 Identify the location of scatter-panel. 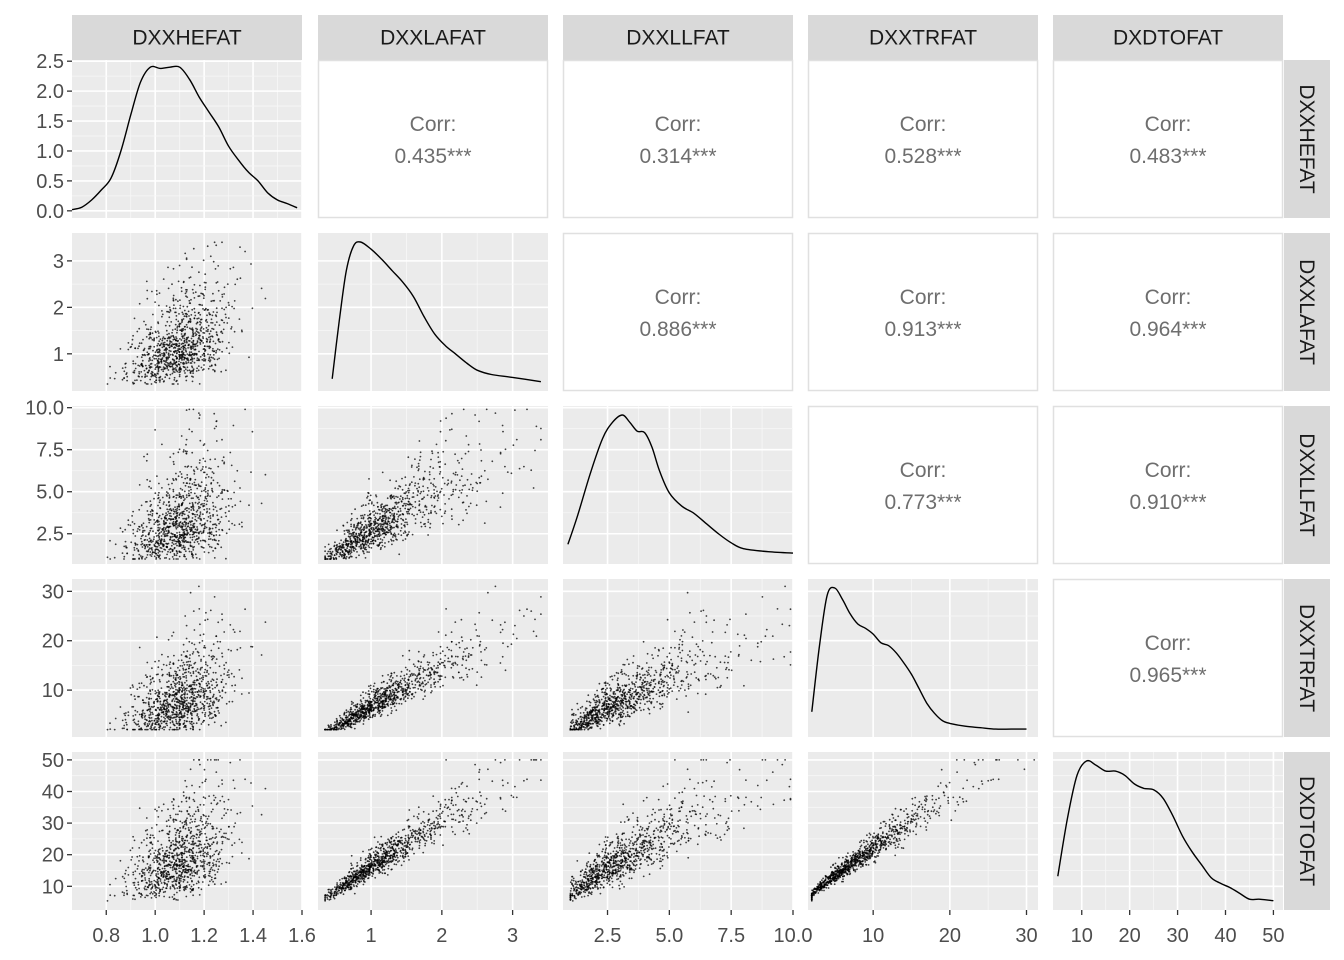
(433, 485).